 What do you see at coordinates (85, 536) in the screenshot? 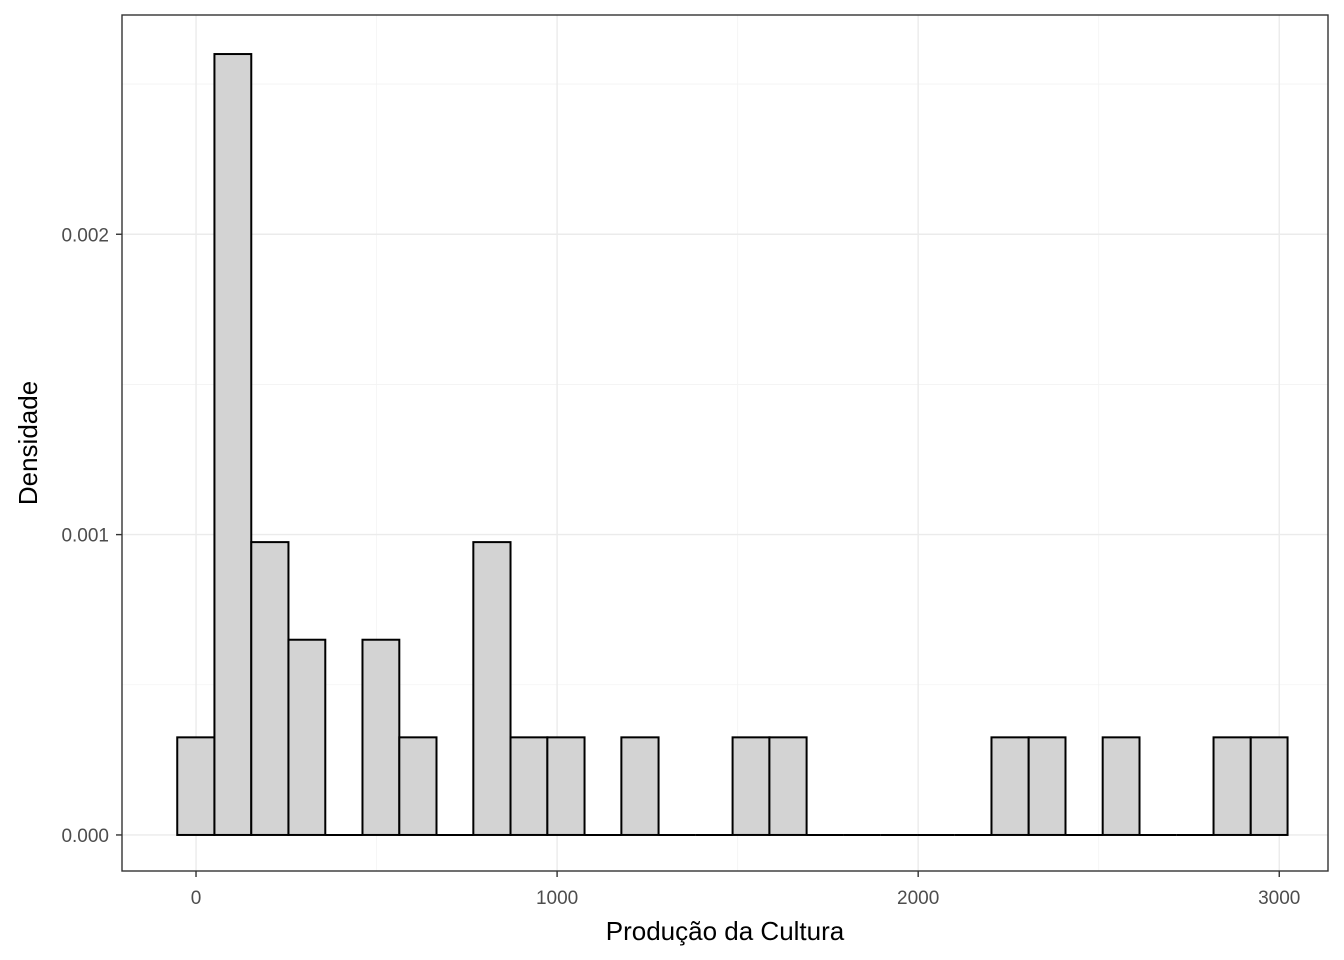
I see `y-tick-label: 0.001` at bounding box center [85, 536].